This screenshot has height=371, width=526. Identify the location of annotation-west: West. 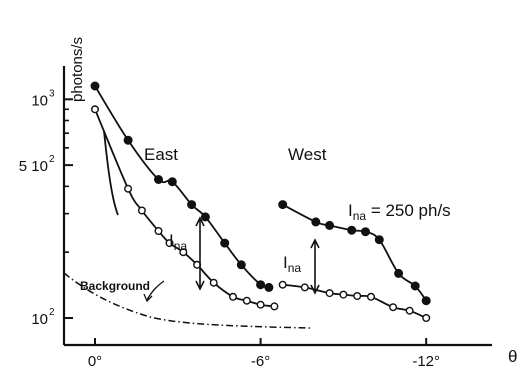
(307, 154).